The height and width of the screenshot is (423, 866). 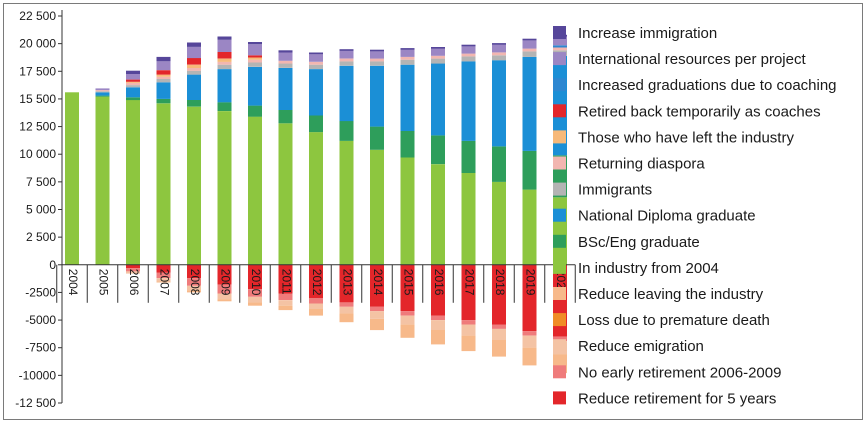 I want to click on bar-segment-reduce-retirement-for-5-years-2018, so click(x=499, y=294).